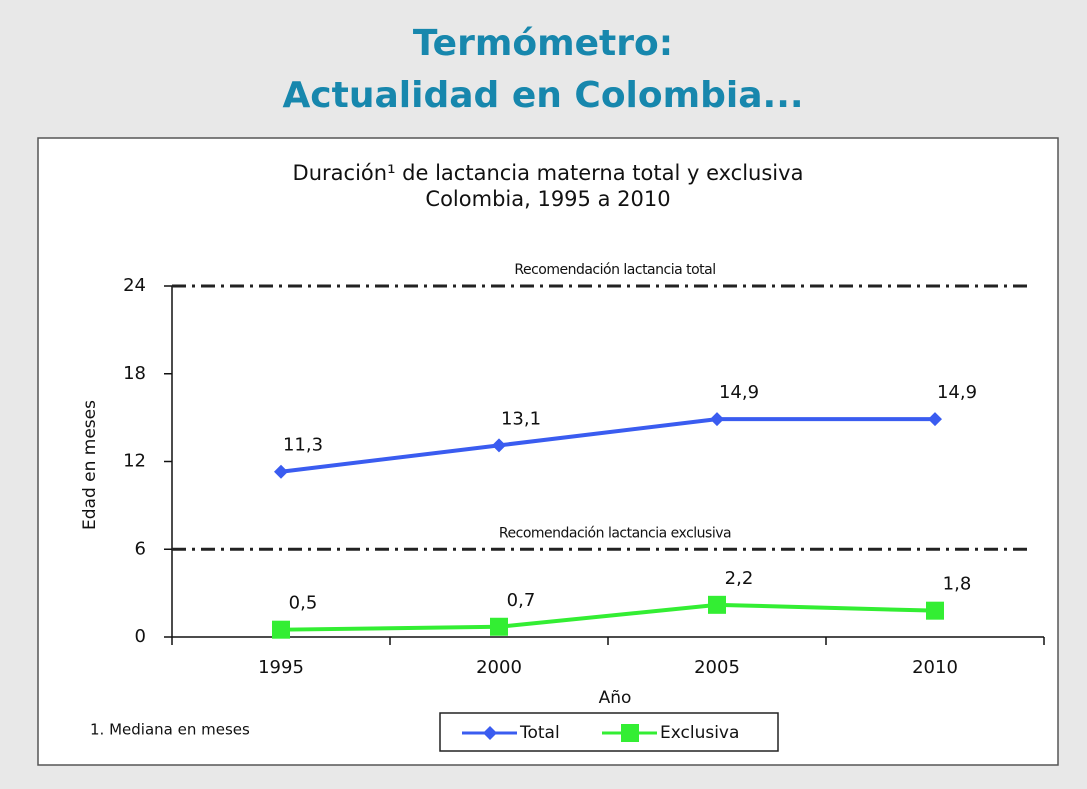  What do you see at coordinates (521, 418) in the screenshot?
I see `data-label: 13,1` at bounding box center [521, 418].